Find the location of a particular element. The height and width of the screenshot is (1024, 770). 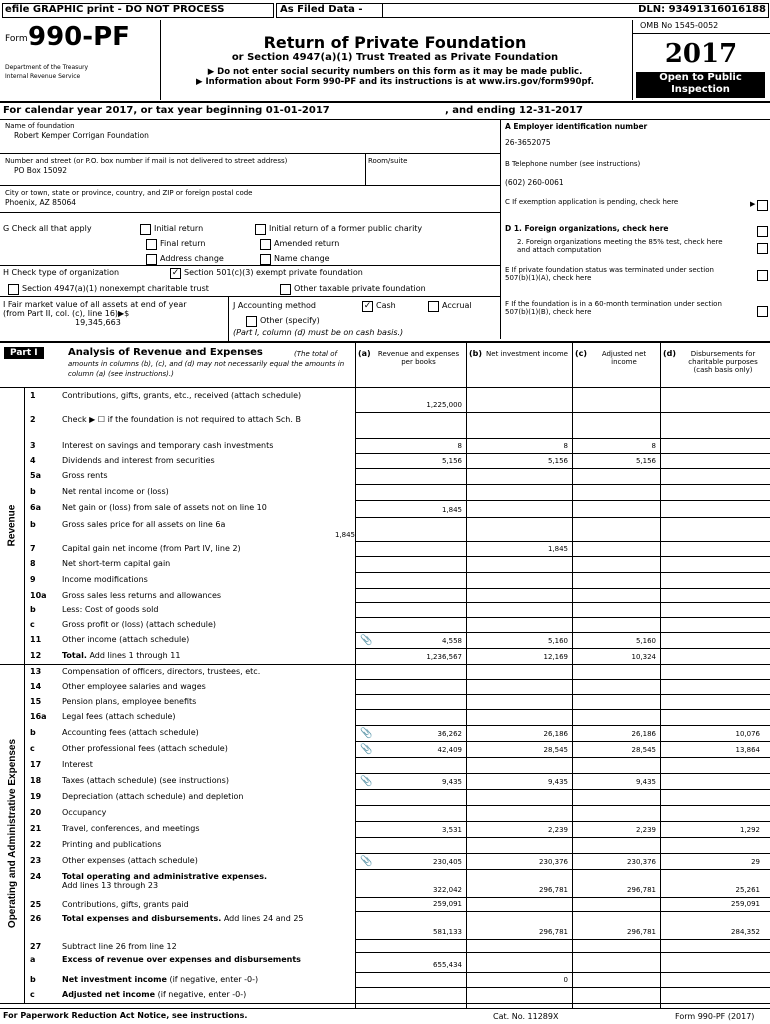

title: Return of Private Foundation is located at coordinates (395, 42).